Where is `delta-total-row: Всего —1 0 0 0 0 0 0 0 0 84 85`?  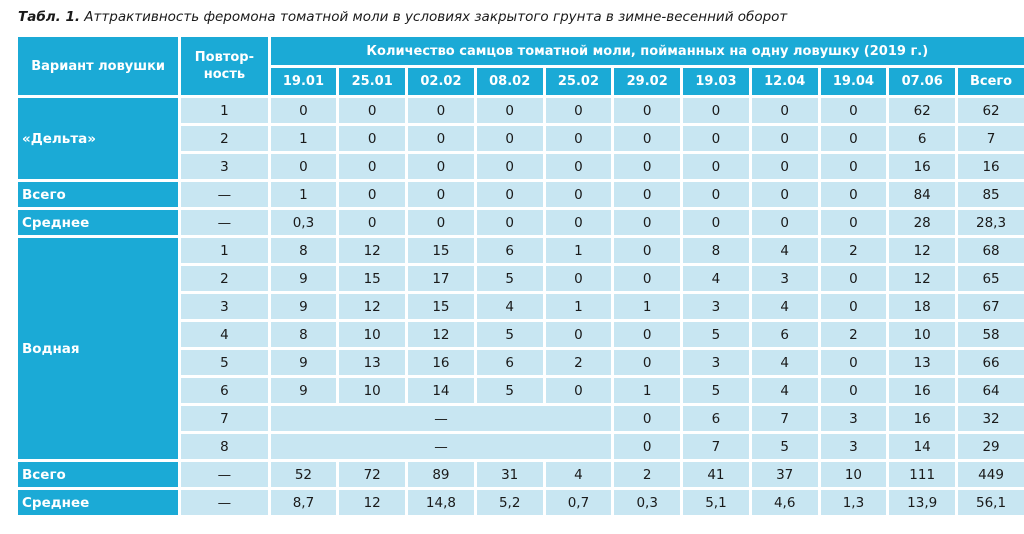
delta-total-row: Всего —1 0 0 0 0 0 0 0 0 84 85 is located at coordinates (521, 194).